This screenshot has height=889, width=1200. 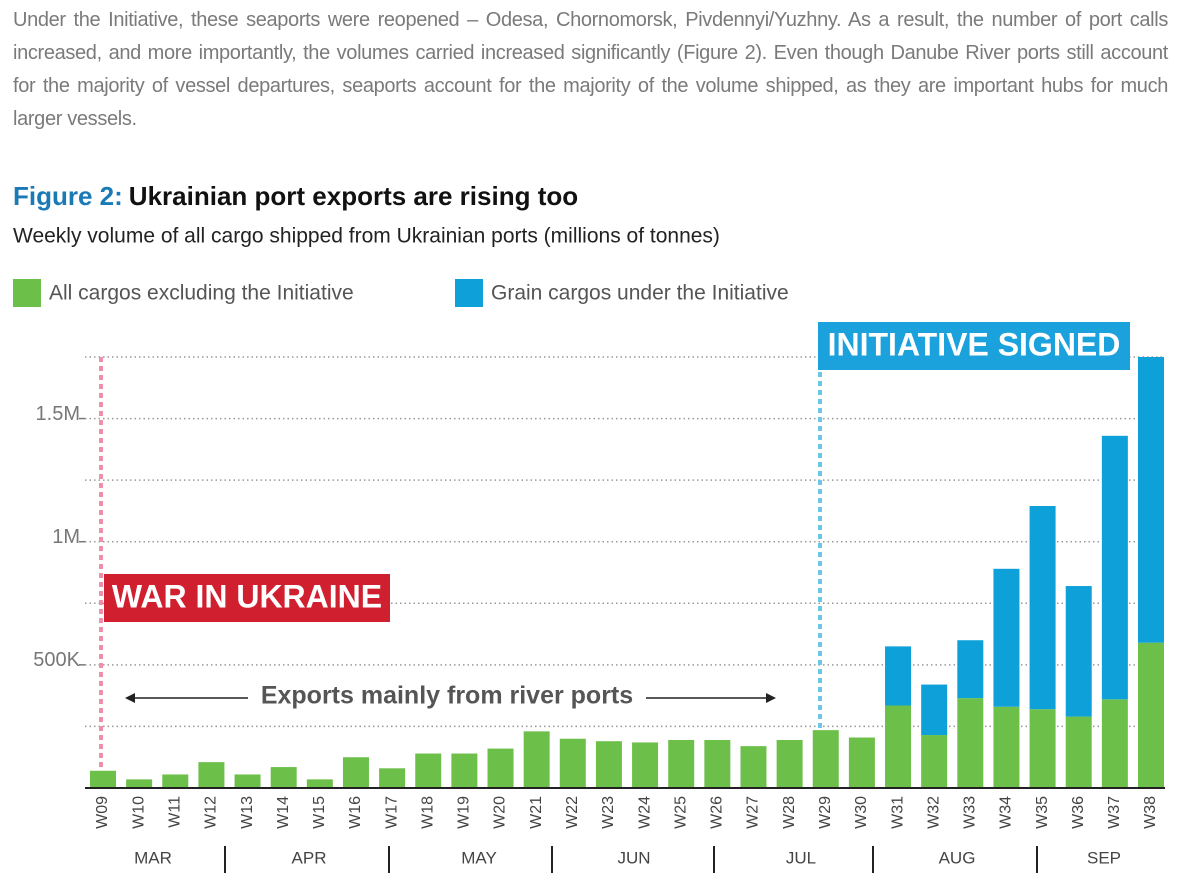 I want to click on x-tick-label: W32, so click(x=933, y=812).